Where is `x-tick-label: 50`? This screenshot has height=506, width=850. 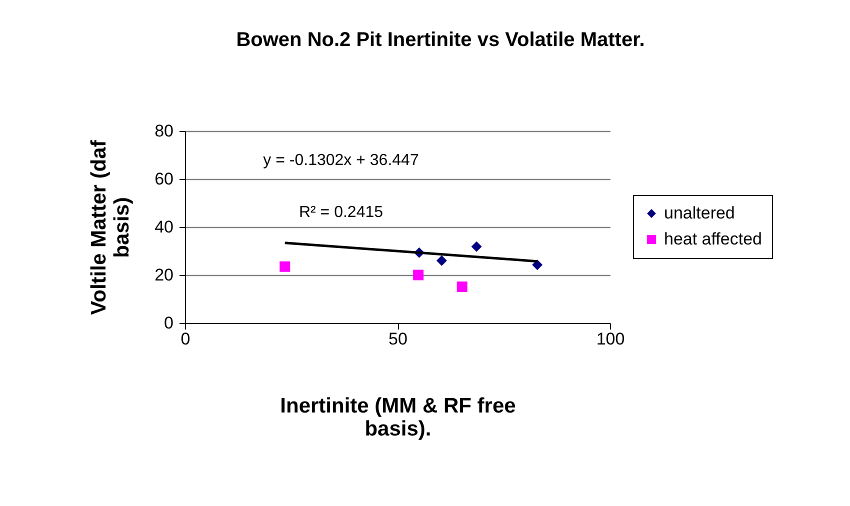
x-tick-label: 50 is located at coordinates (398, 339).